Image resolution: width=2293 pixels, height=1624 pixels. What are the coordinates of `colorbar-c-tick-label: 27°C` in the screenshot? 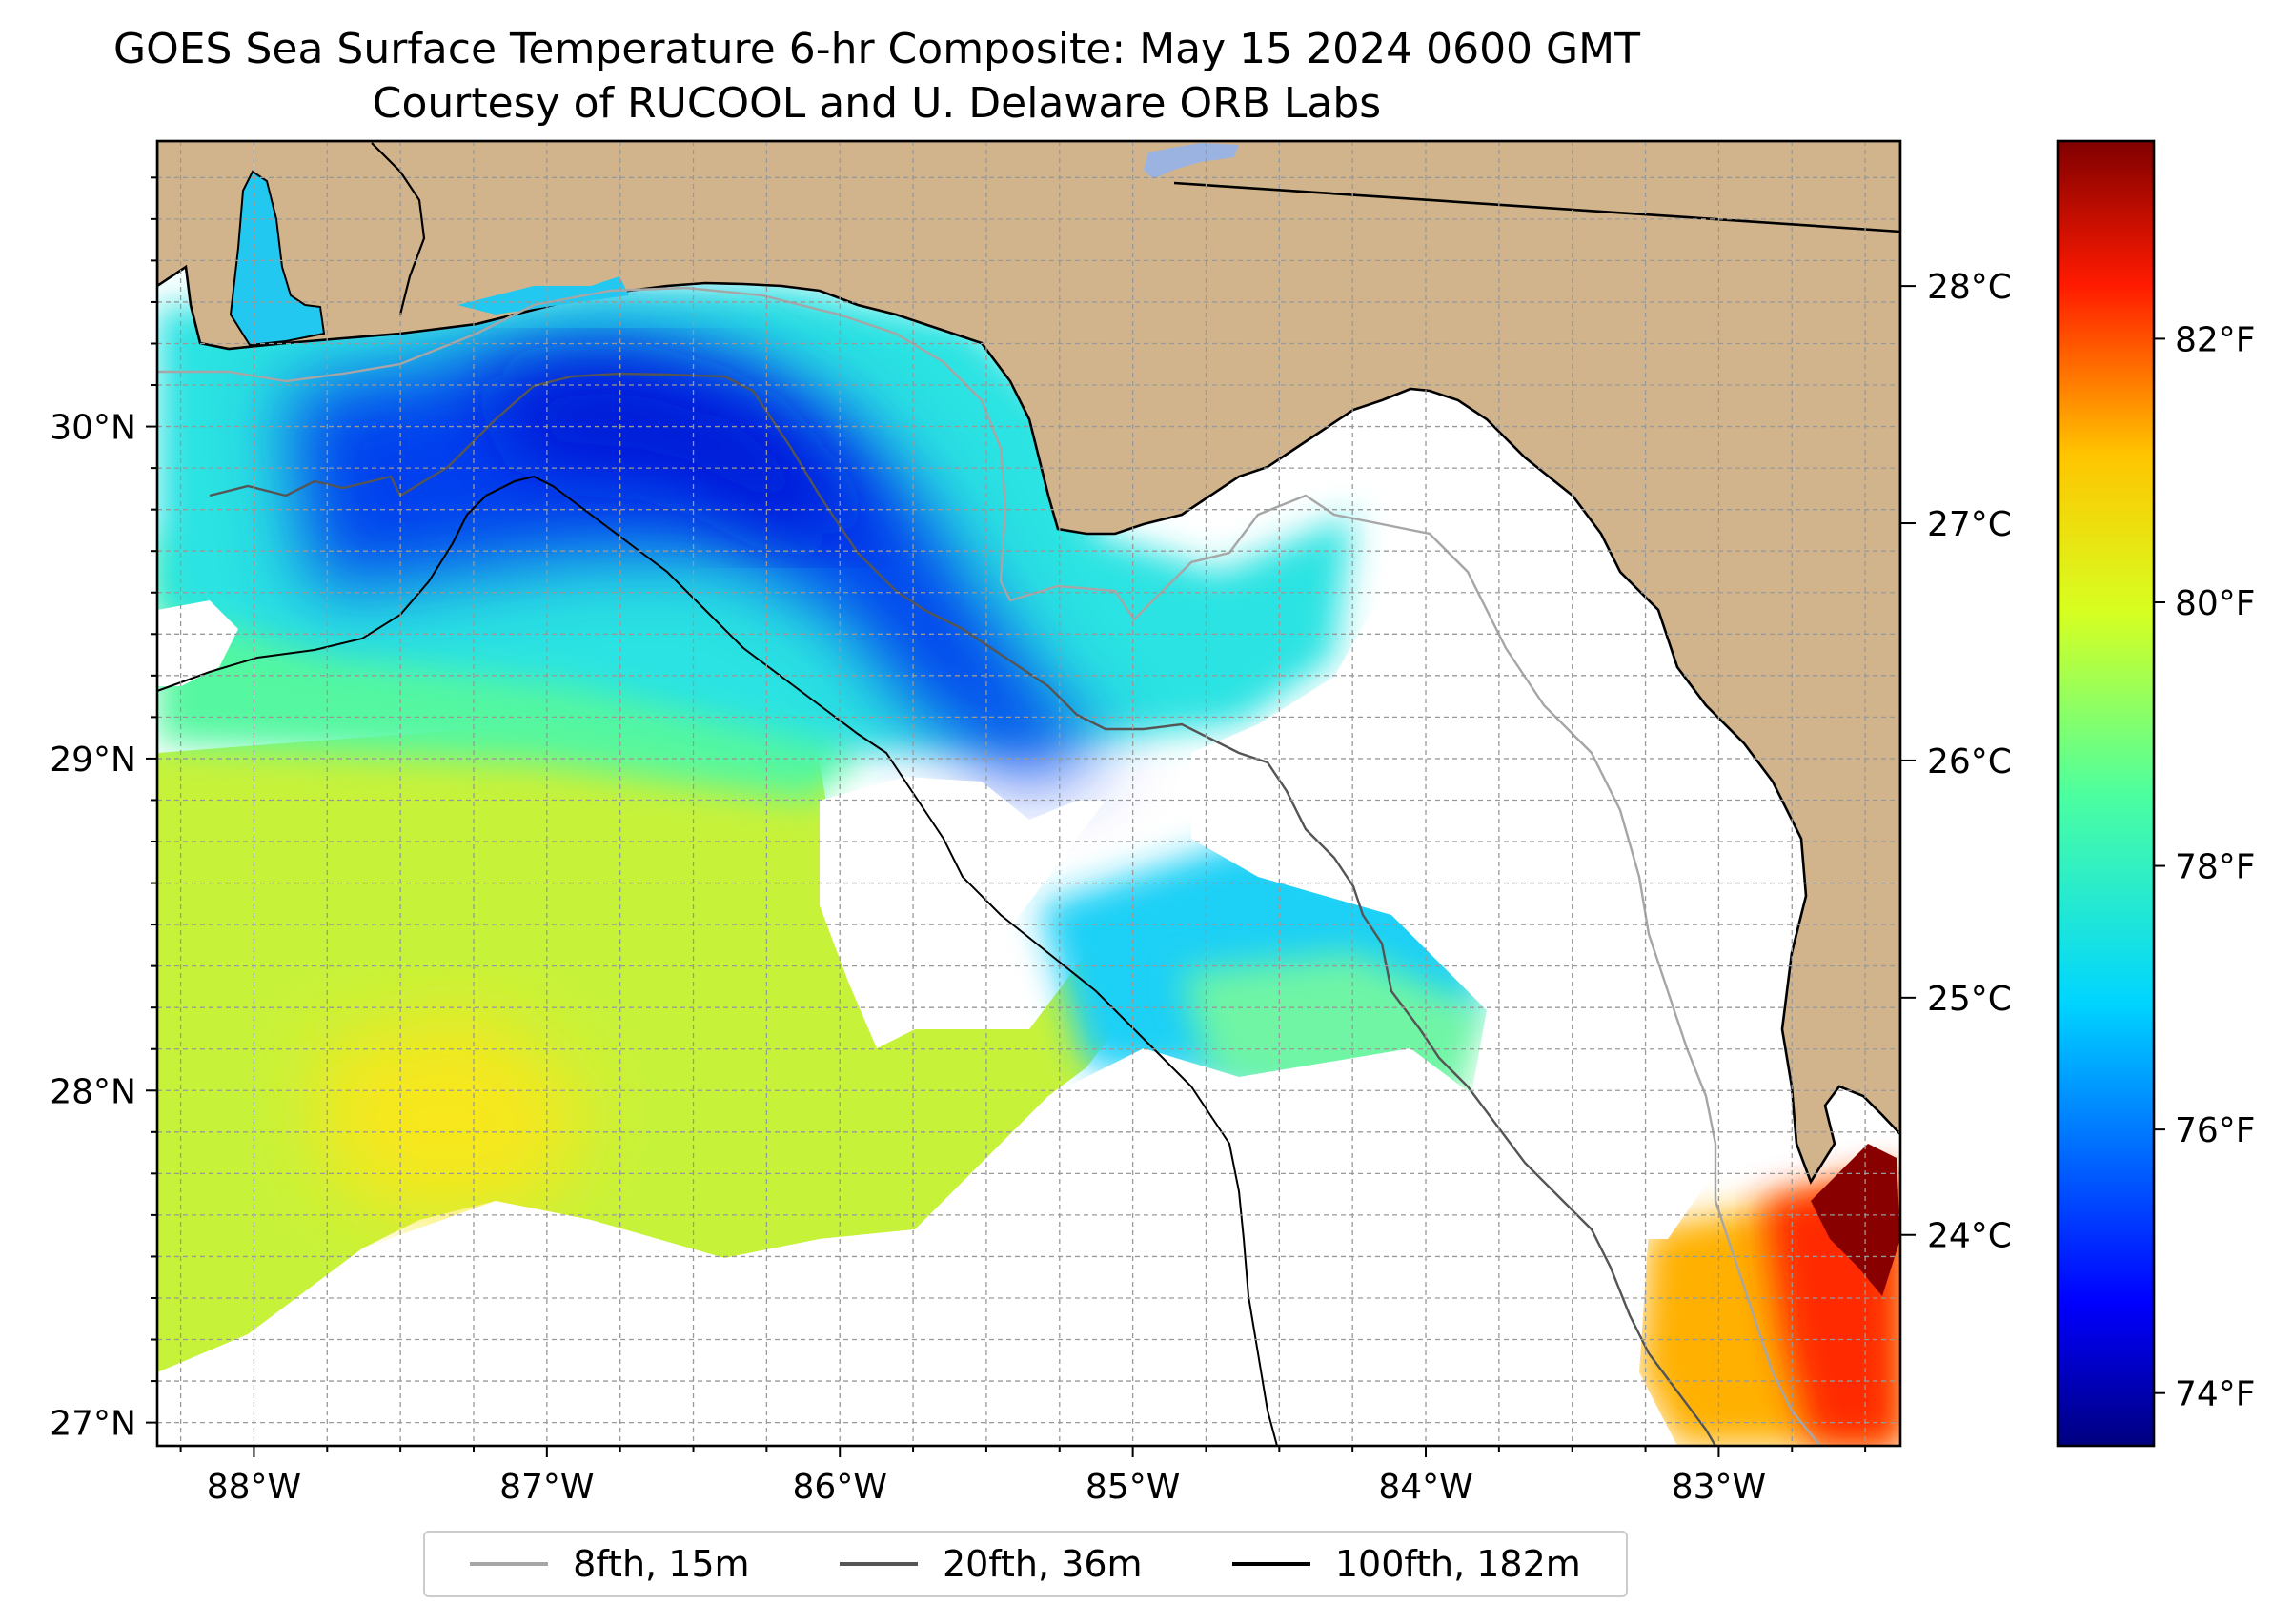 It's located at (1970, 524).